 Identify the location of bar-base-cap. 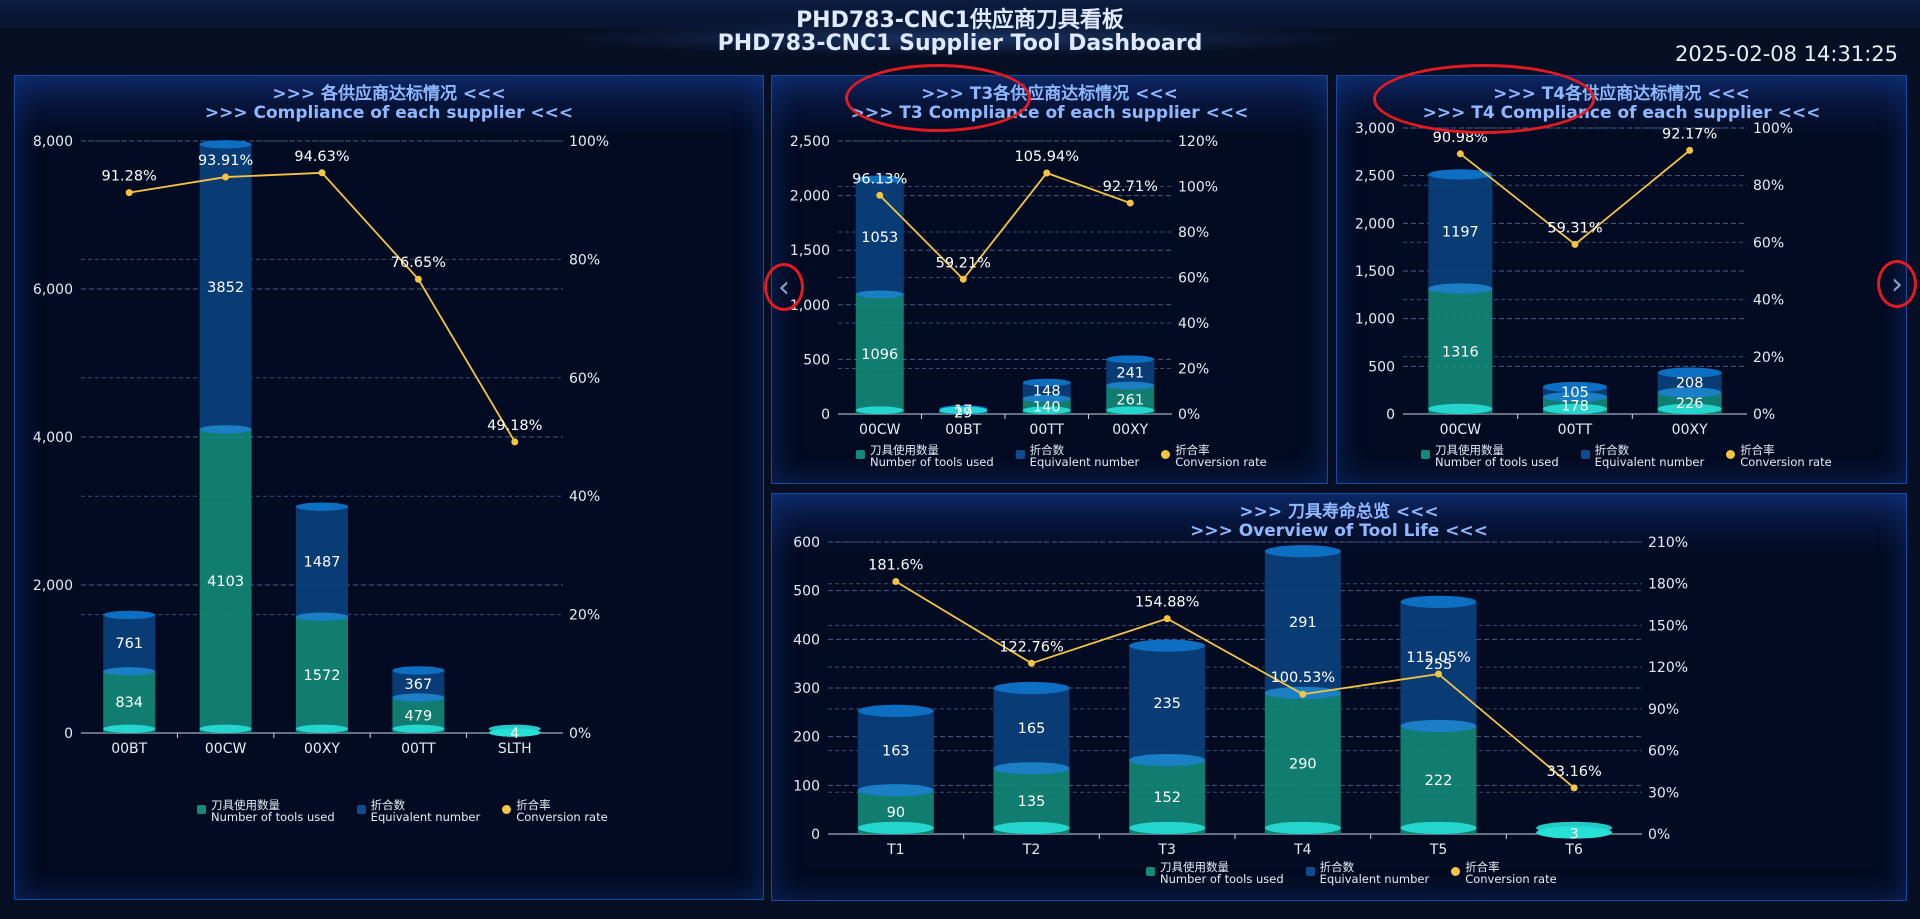
(129, 729).